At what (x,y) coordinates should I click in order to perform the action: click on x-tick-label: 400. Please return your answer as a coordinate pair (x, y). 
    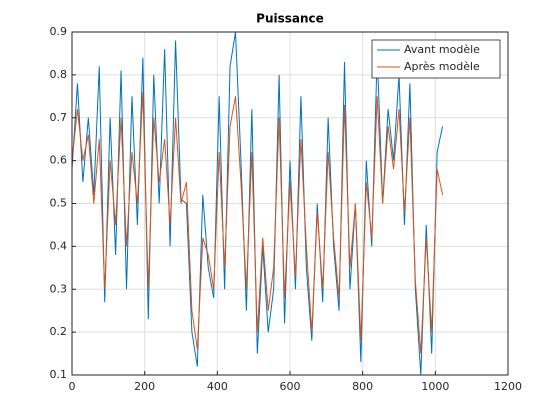
    Looking at the image, I should click on (217, 386).